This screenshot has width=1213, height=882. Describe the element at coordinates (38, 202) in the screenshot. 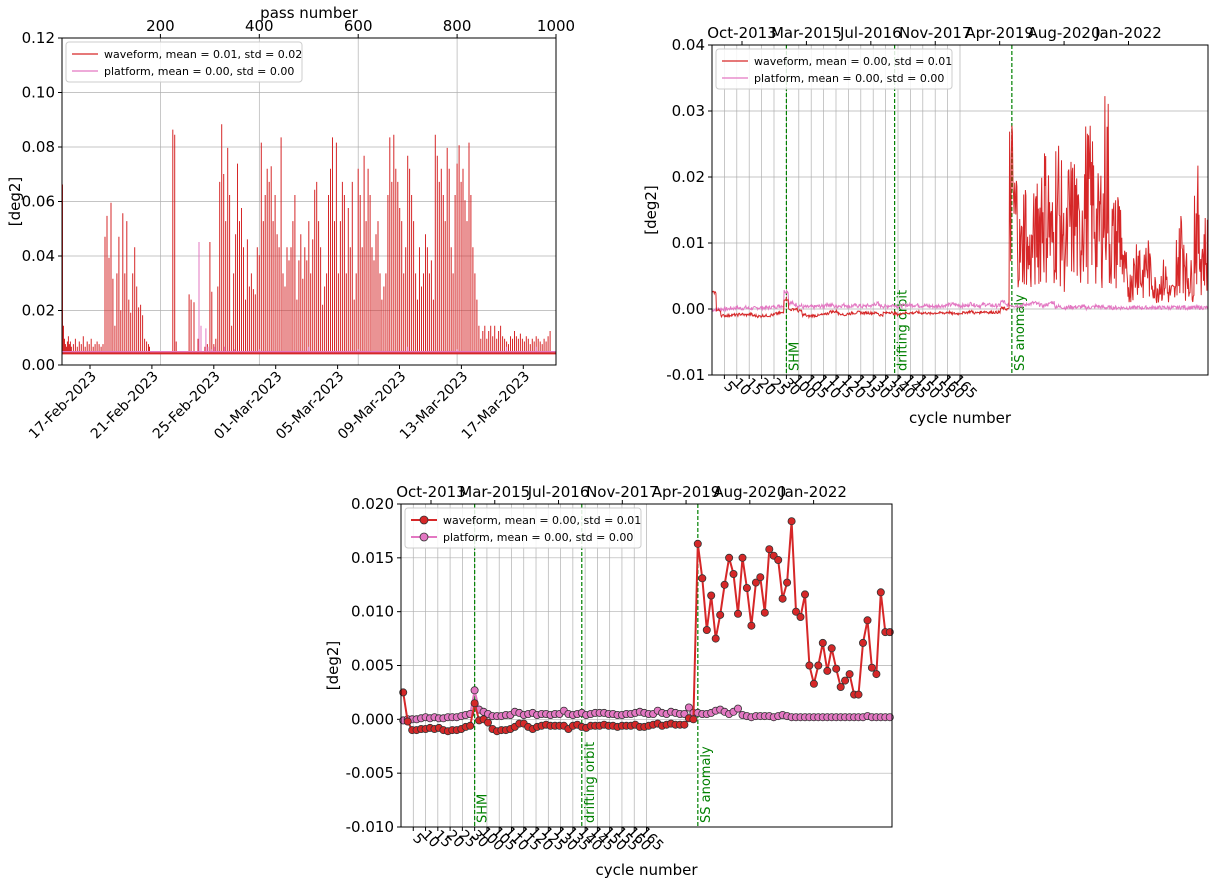

I see `y-tick-label: 0.06` at that location.